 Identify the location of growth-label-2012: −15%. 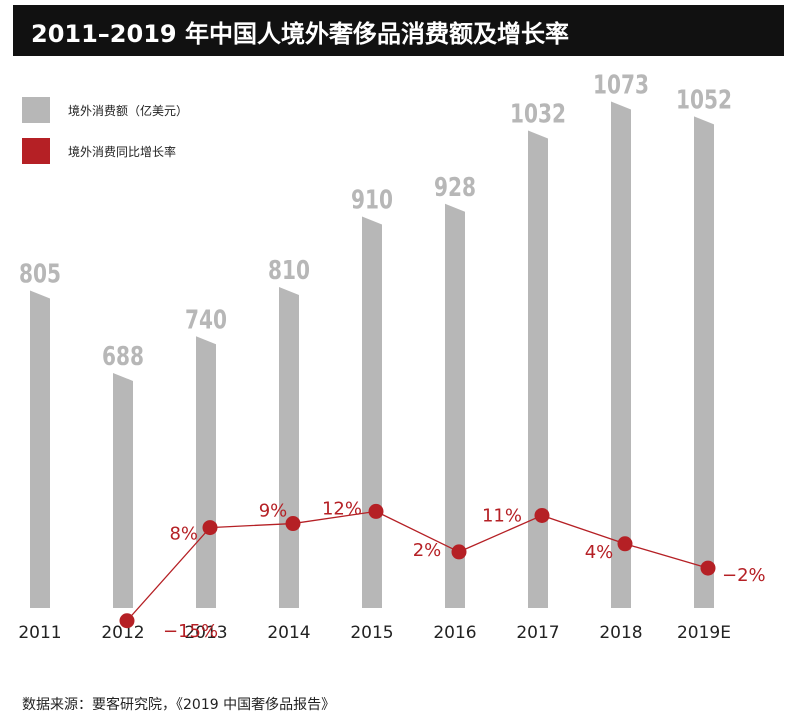
(190, 631).